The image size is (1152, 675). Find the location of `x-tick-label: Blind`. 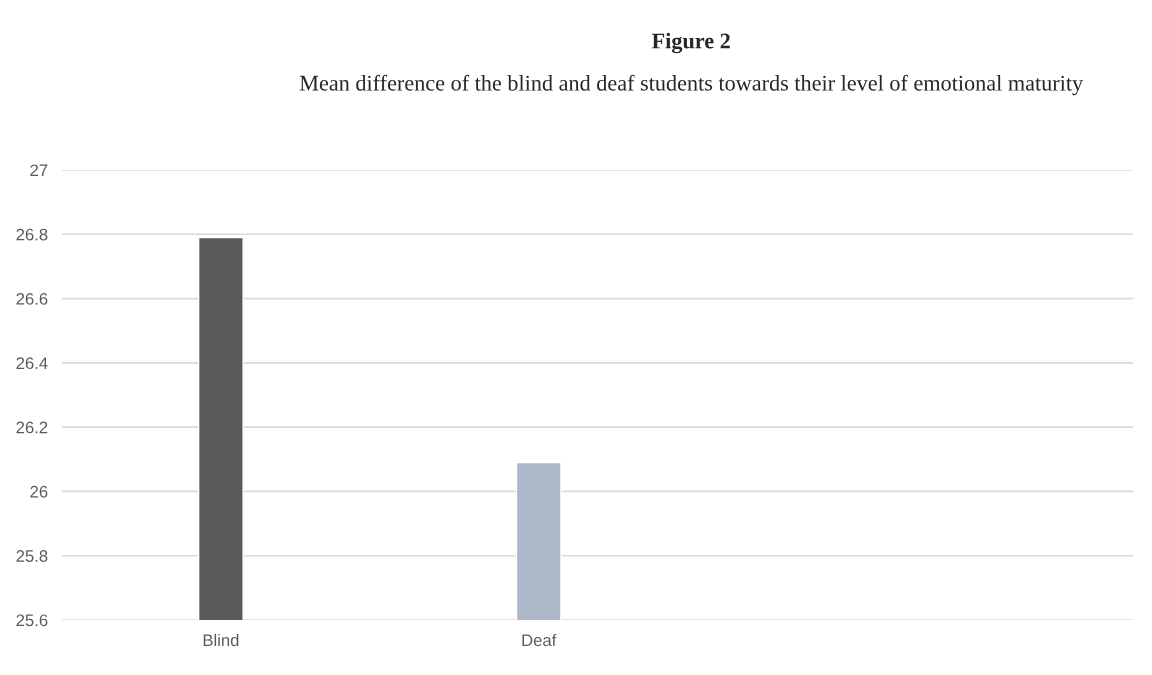

x-tick-label: Blind is located at coordinates (221, 640).